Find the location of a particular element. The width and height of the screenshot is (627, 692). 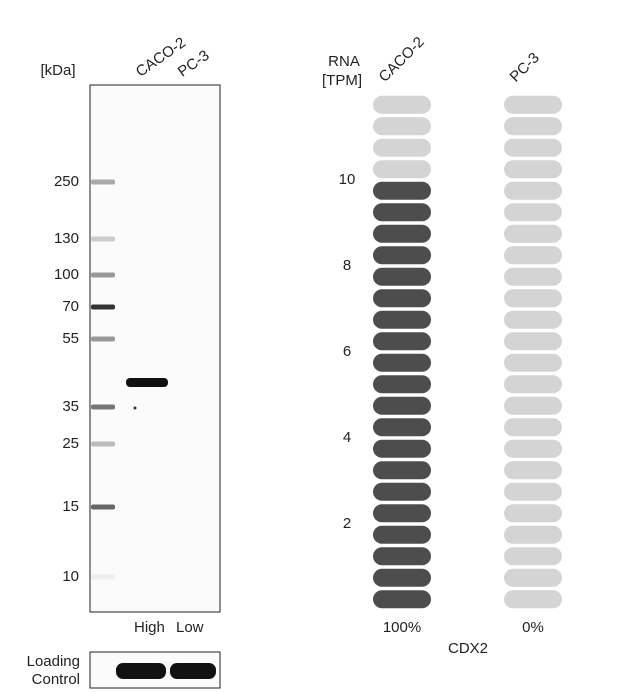

rna-axis-label: RNA is located at coordinates (344, 61).